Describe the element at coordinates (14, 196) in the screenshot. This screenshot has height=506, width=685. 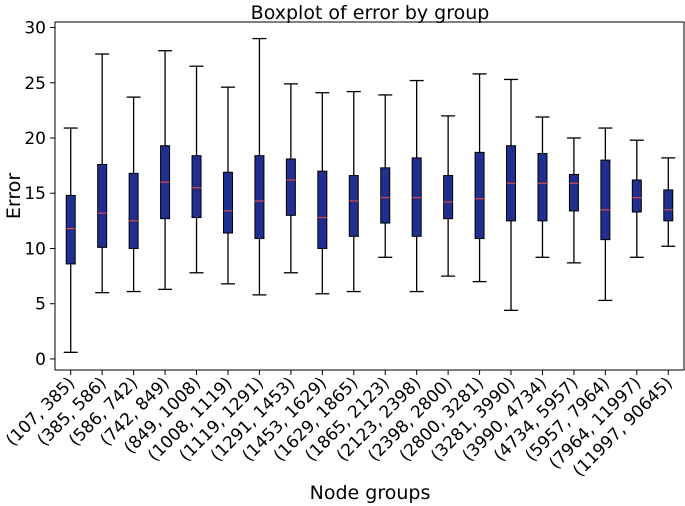
I see `y-axis-label: Error` at that location.